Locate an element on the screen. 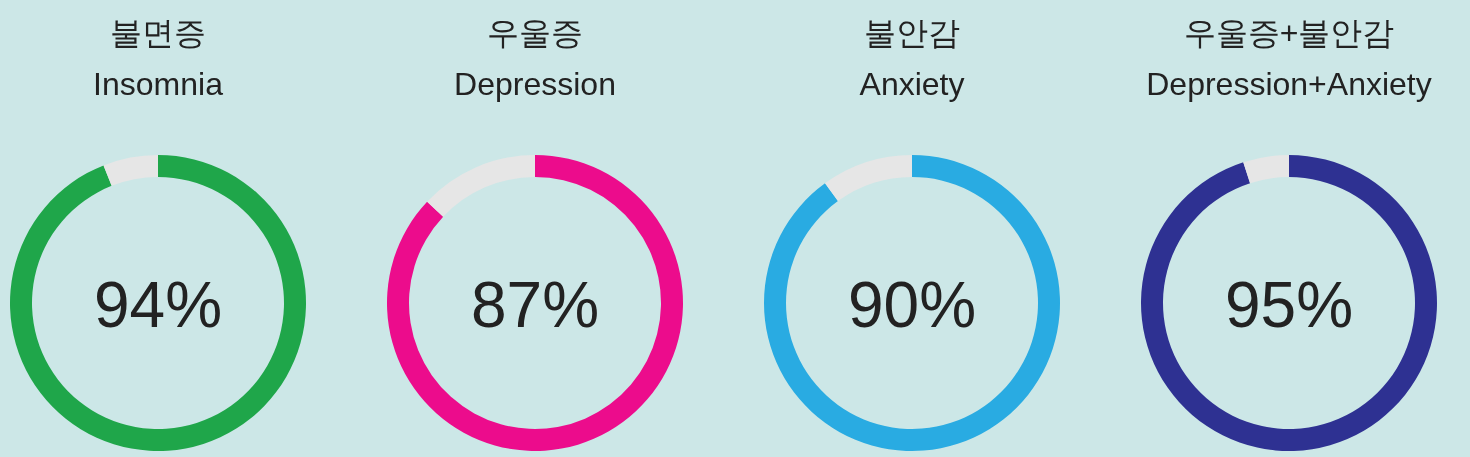 This screenshot has height=457, width=1470. chart-title: 우울증+불안감 is located at coordinates (1289, 33).